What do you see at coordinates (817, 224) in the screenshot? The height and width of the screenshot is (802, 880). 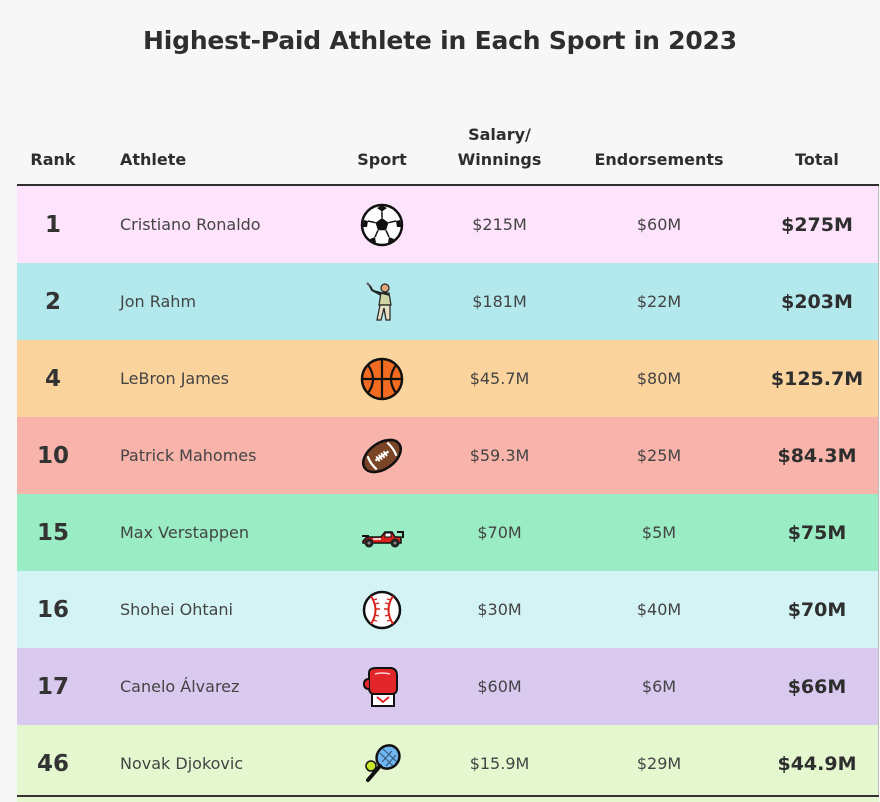 I see `total-cell: $275M` at bounding box center [817, 224].